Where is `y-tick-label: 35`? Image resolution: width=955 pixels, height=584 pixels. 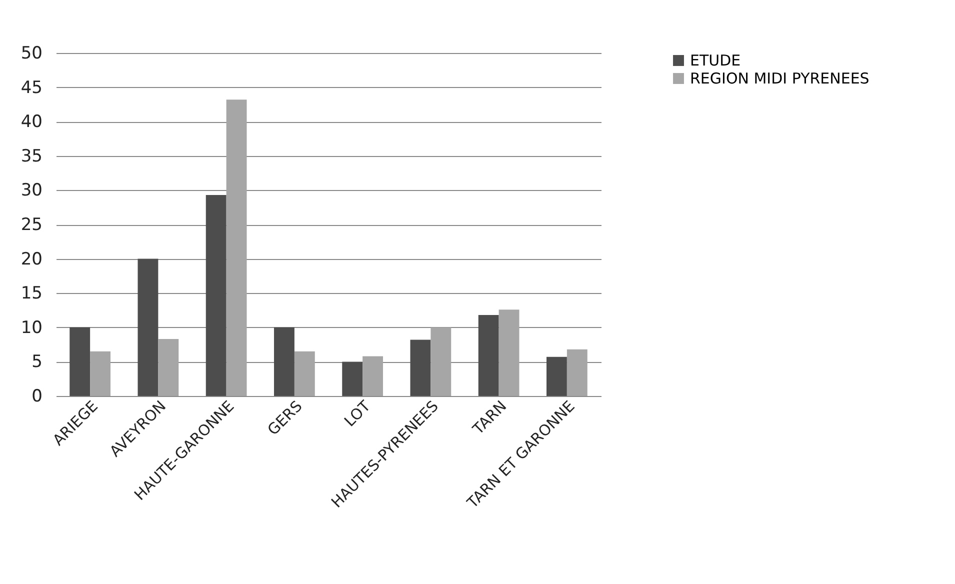 y-tick-label: 35 is located at coordinates (31, 156).